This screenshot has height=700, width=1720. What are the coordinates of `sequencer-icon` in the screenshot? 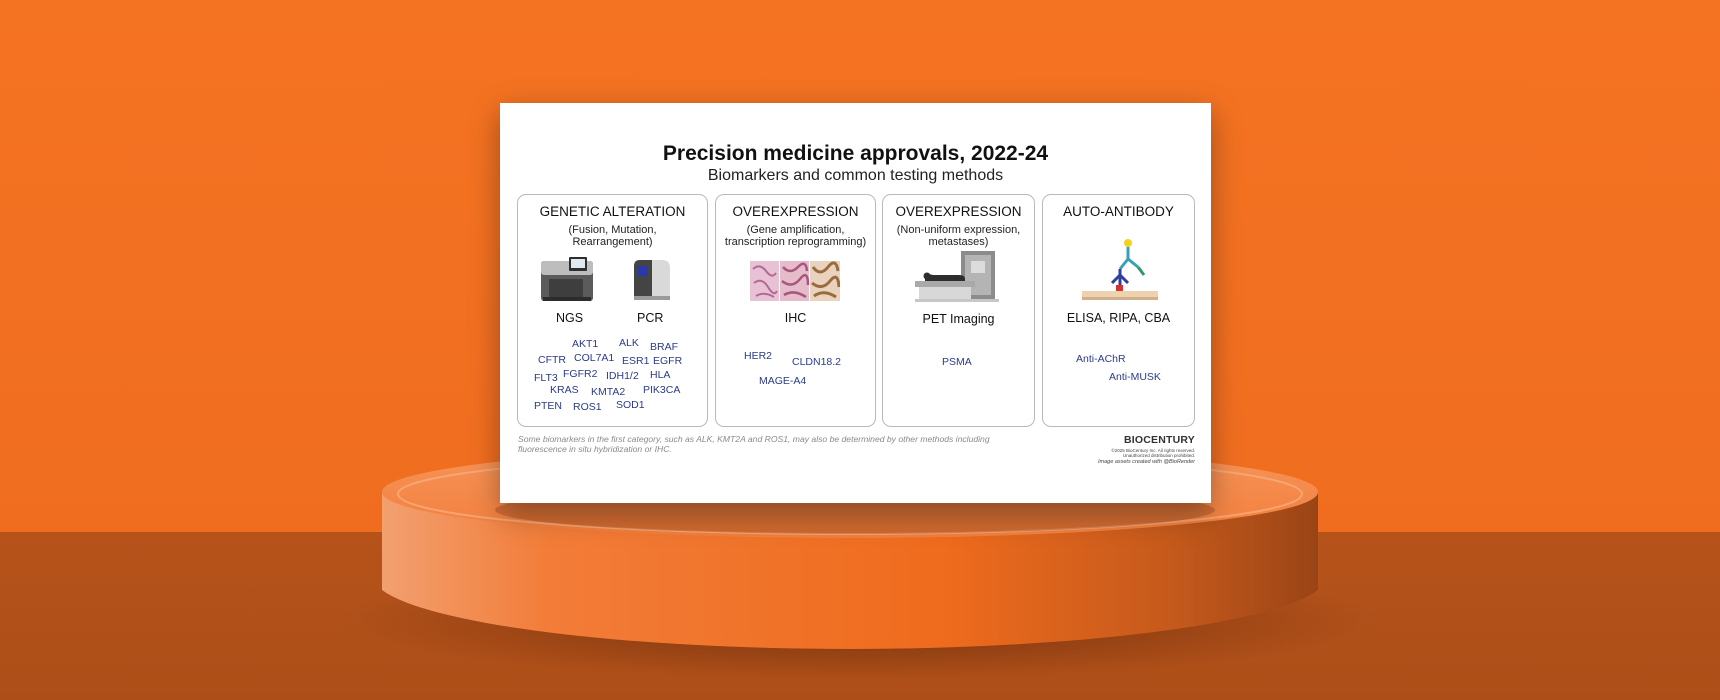 It's located at (567, 279).